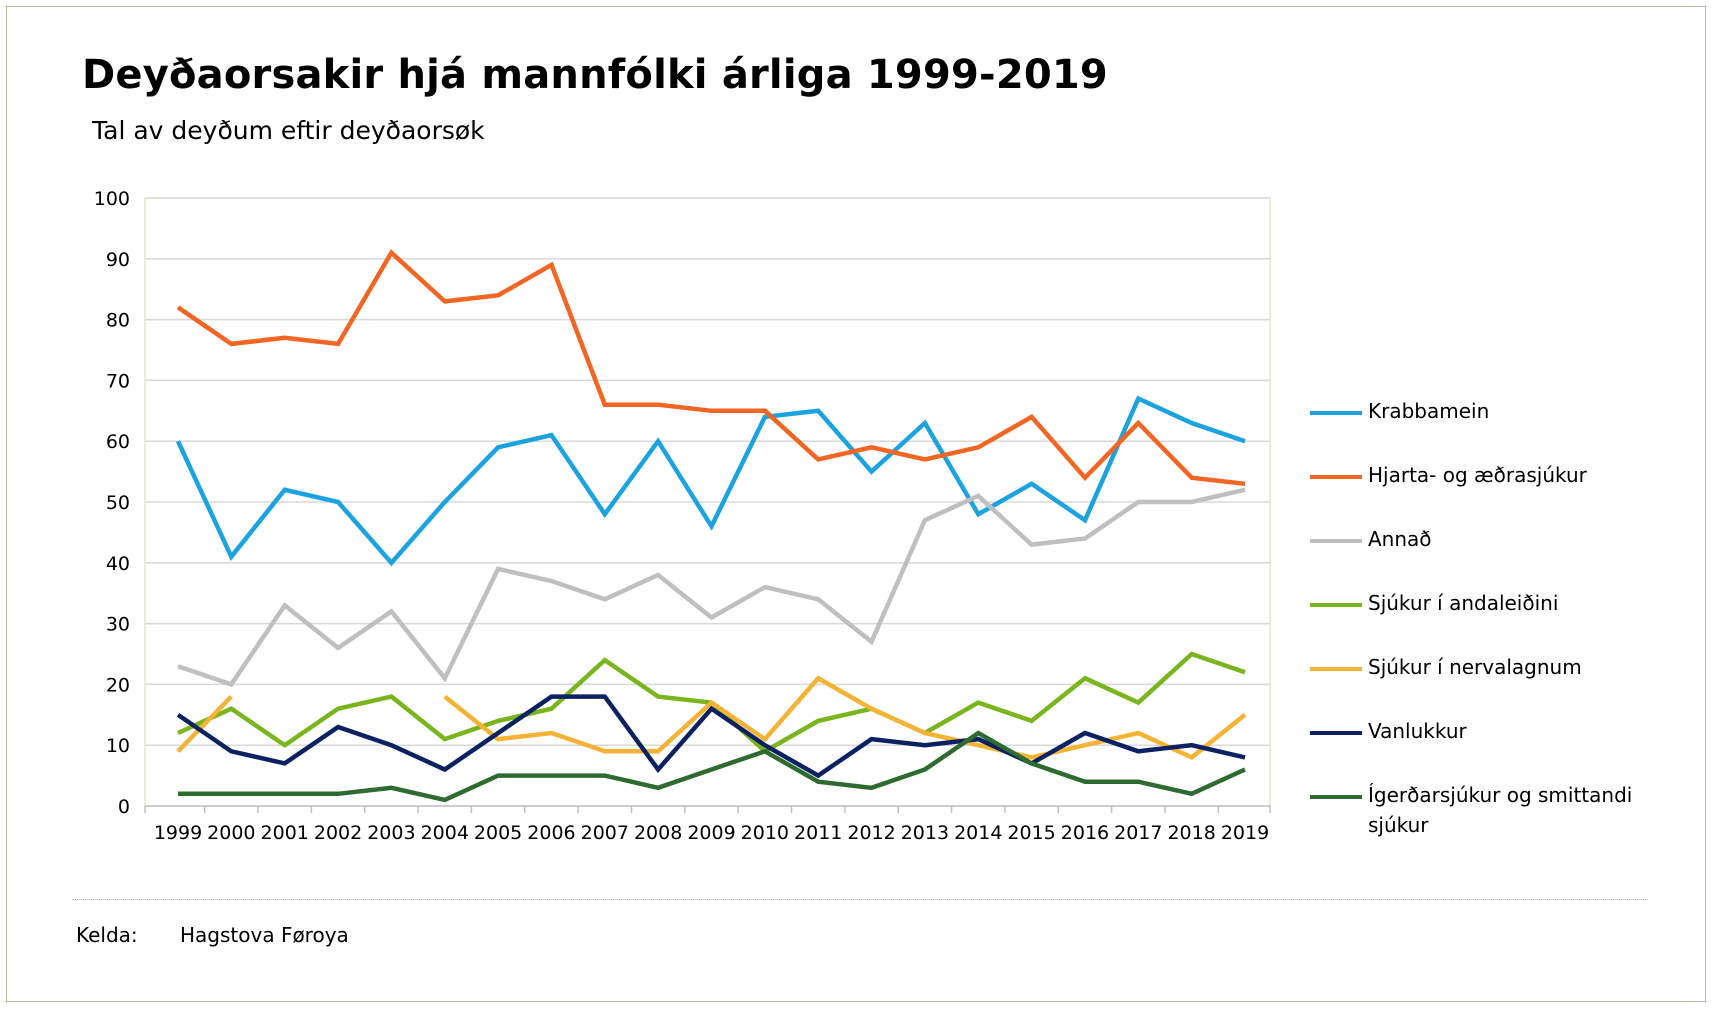 The image size is (1714, 1010). What do you see at coordinates (445, 833) in the screenshot?
I see `x-tick-label-2004: 2004` at bounding box center [445, 833].